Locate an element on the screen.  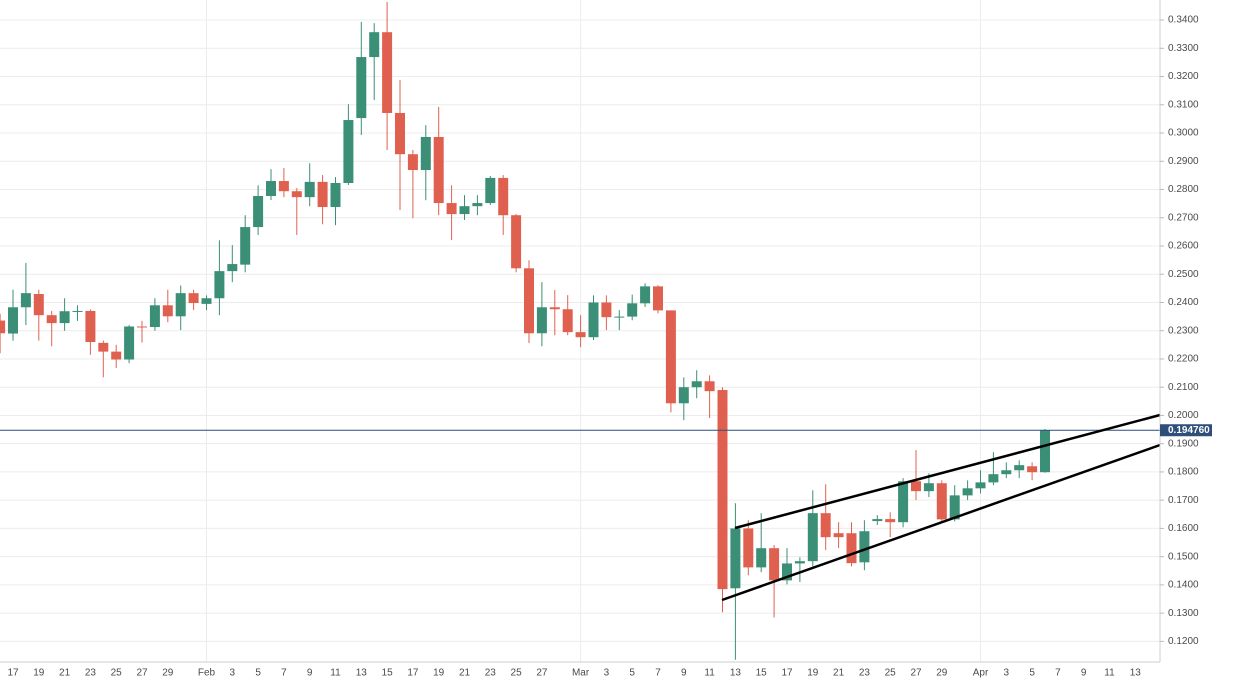
y-tick-label: 0.3100 is located at coordinates (1183, 104).